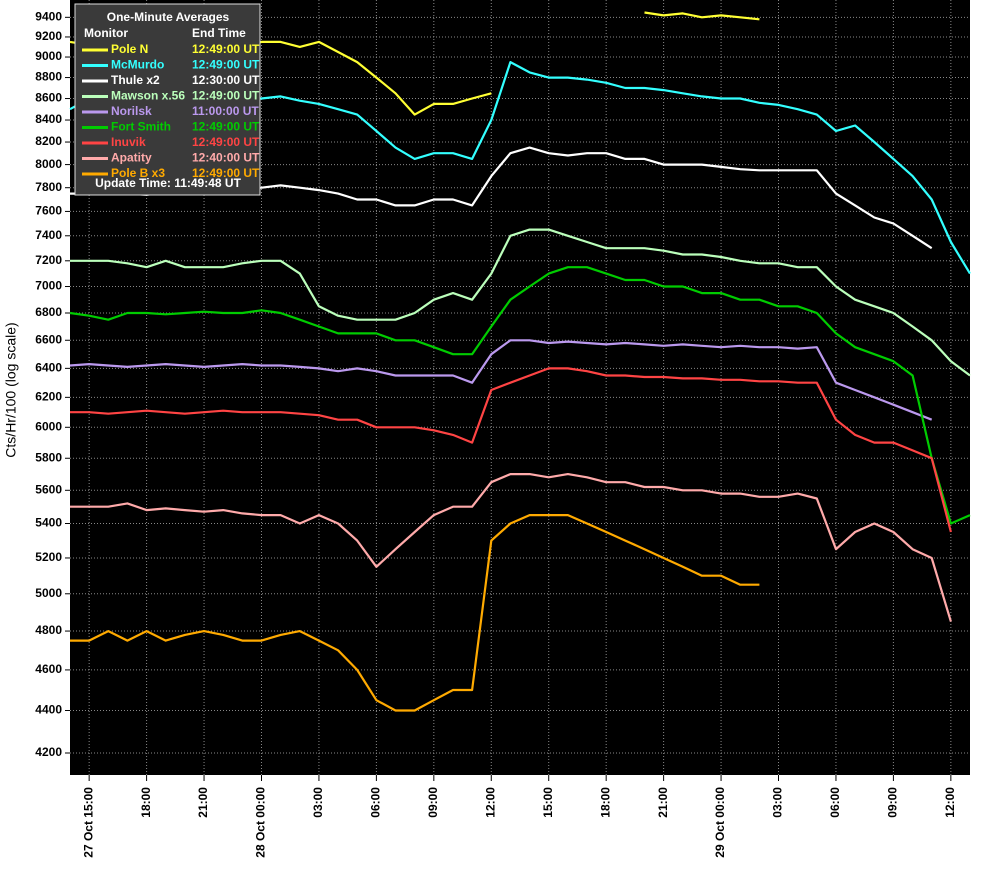 This screenshot has height=872, width=986. I want to click on legend-label: Pole N, so click(129, 49).